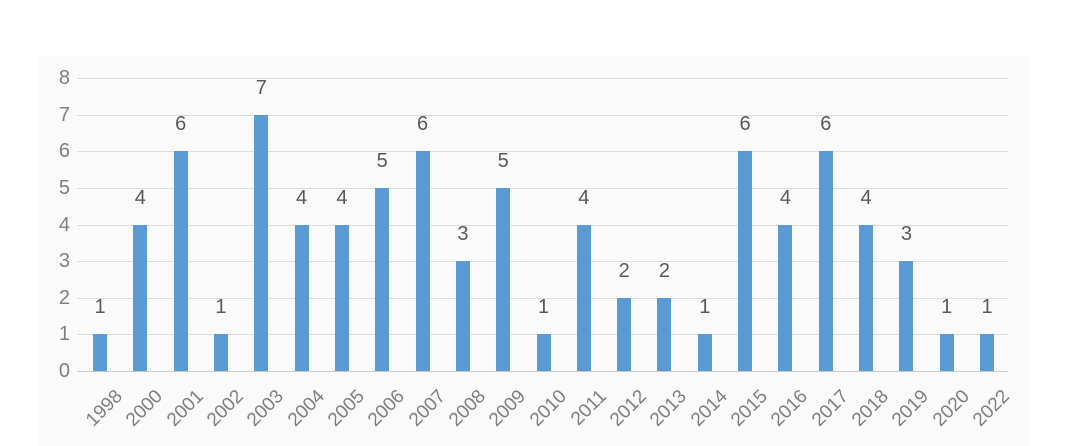 This screenshot has width=1080, height=446. What do you see at coordinates (749, 408) in the screenshot?
I see `x-axis-tick-label: 2015` at bounding box center [749, 408].